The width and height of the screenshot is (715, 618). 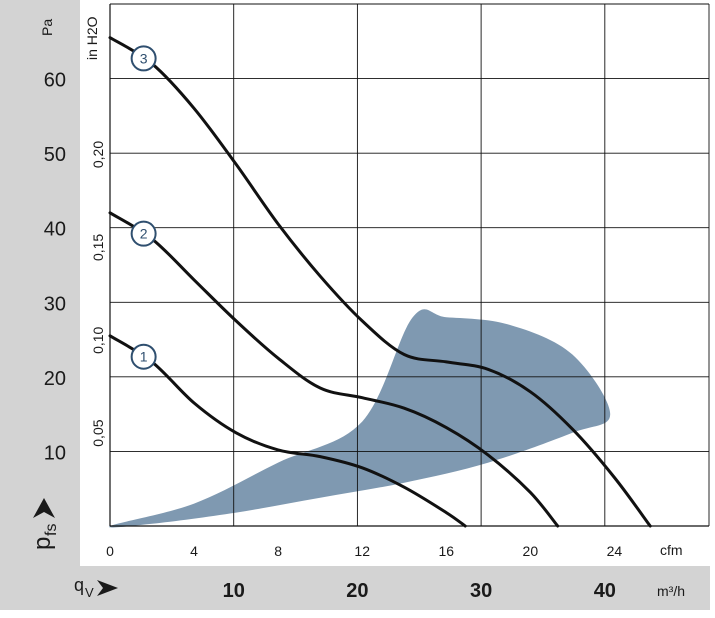 I want to click on y-tick-inh2o: 0,10, so click(x=98, y=339).